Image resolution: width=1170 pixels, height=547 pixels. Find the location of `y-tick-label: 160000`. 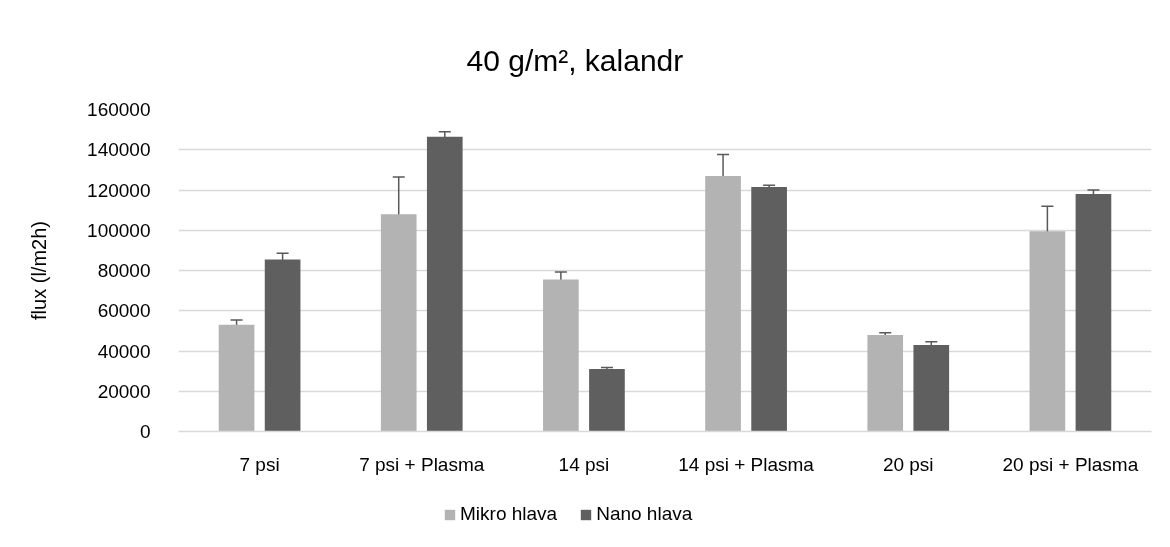

y-tick-label: 160000 is located at coordinates (119, 109).